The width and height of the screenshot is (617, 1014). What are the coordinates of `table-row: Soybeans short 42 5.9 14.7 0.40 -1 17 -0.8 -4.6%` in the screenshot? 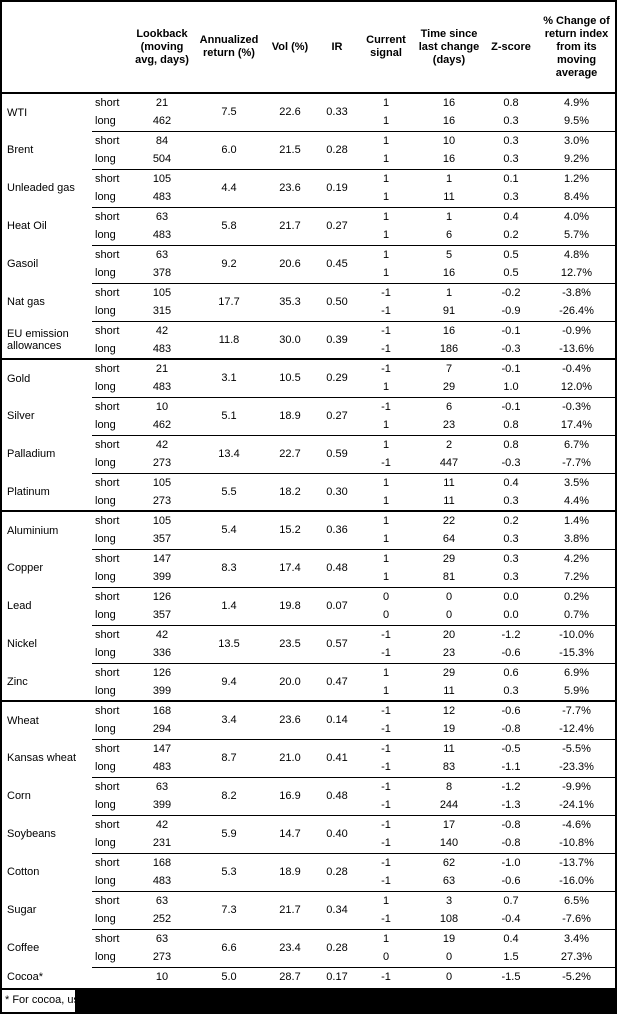 It's located at (308, 833).